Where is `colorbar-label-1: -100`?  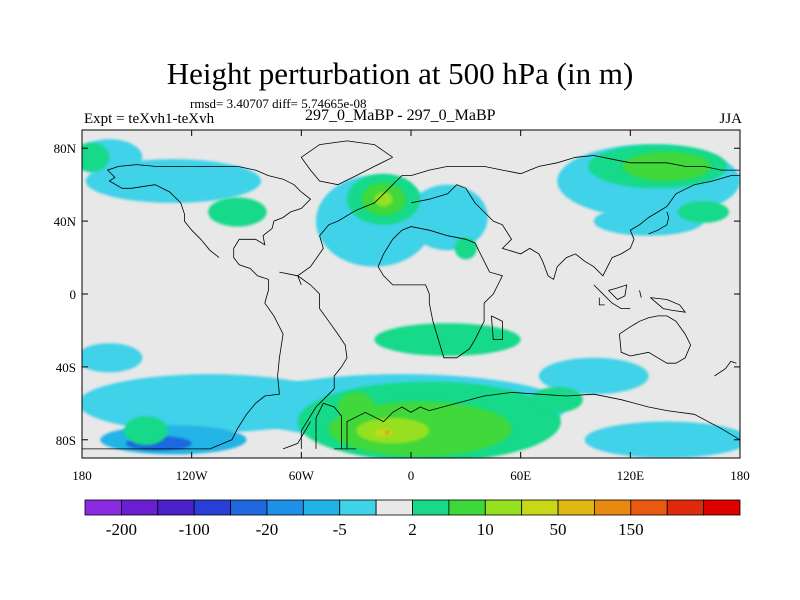 colorbar-label-1: -100 is located at coordinates (194, 529).